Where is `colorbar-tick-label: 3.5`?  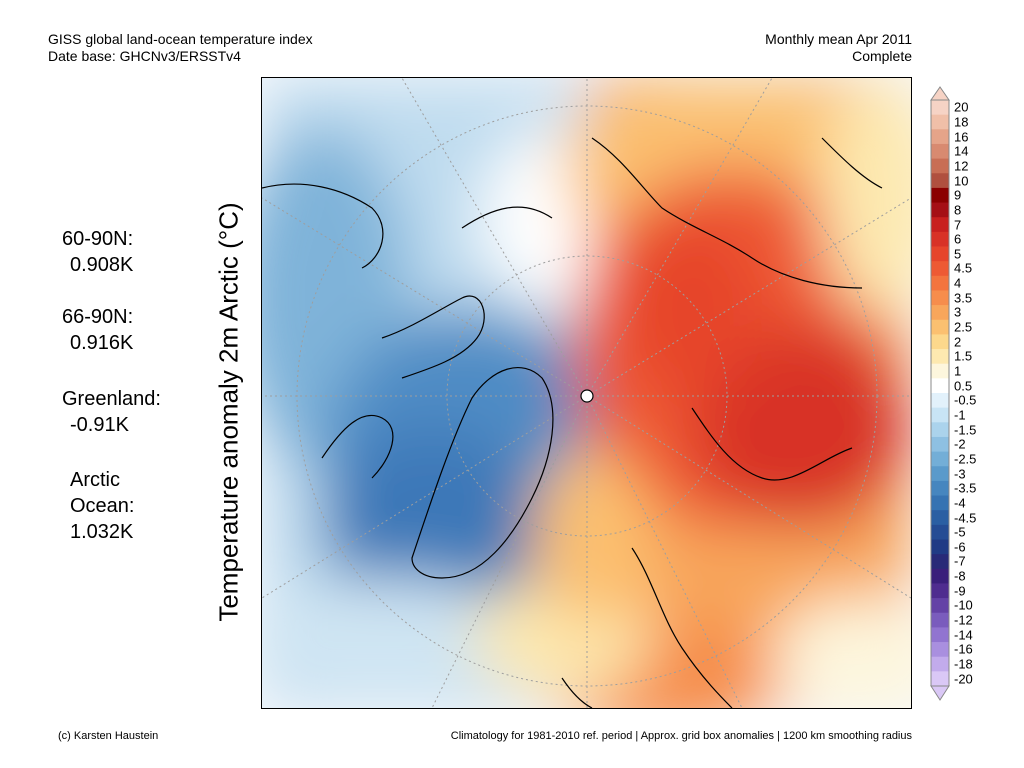
colorbar-tick-label: 3.5 is located at coordinates (963, 298).